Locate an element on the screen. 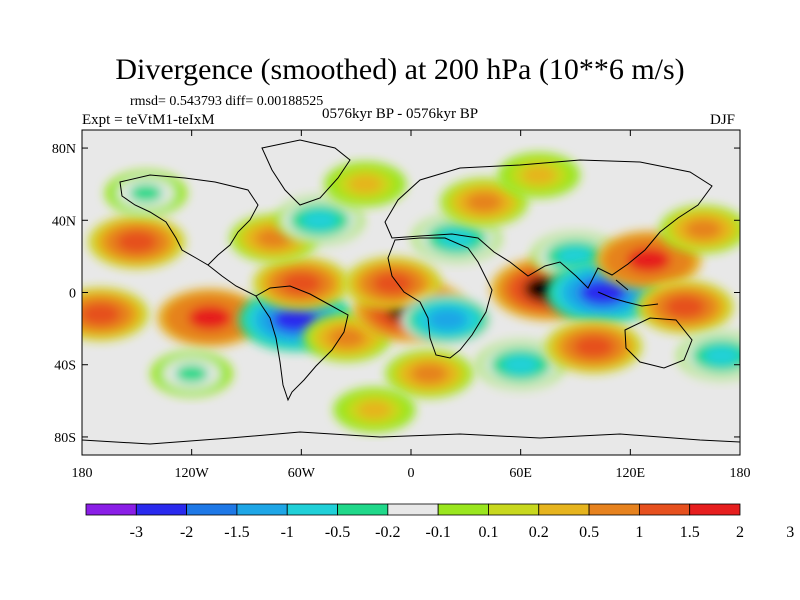 The height and width of the screenshot is (600, 800). colorbar-label-3: -1 is located at coordinates (287, 532).